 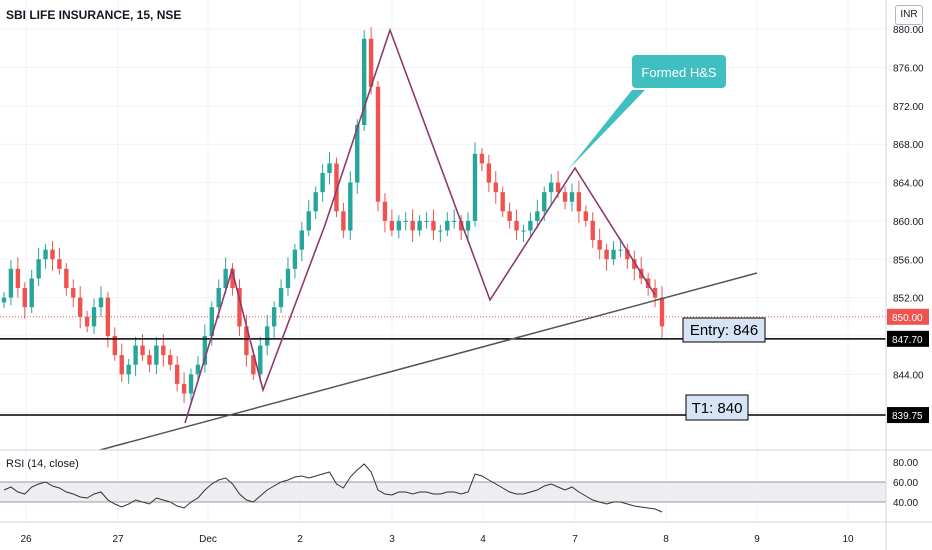 What do you see at coordinates (908, 69) in the screenshot?
I see `y-tick-label: 876.00` at bounding box center [908, 69].